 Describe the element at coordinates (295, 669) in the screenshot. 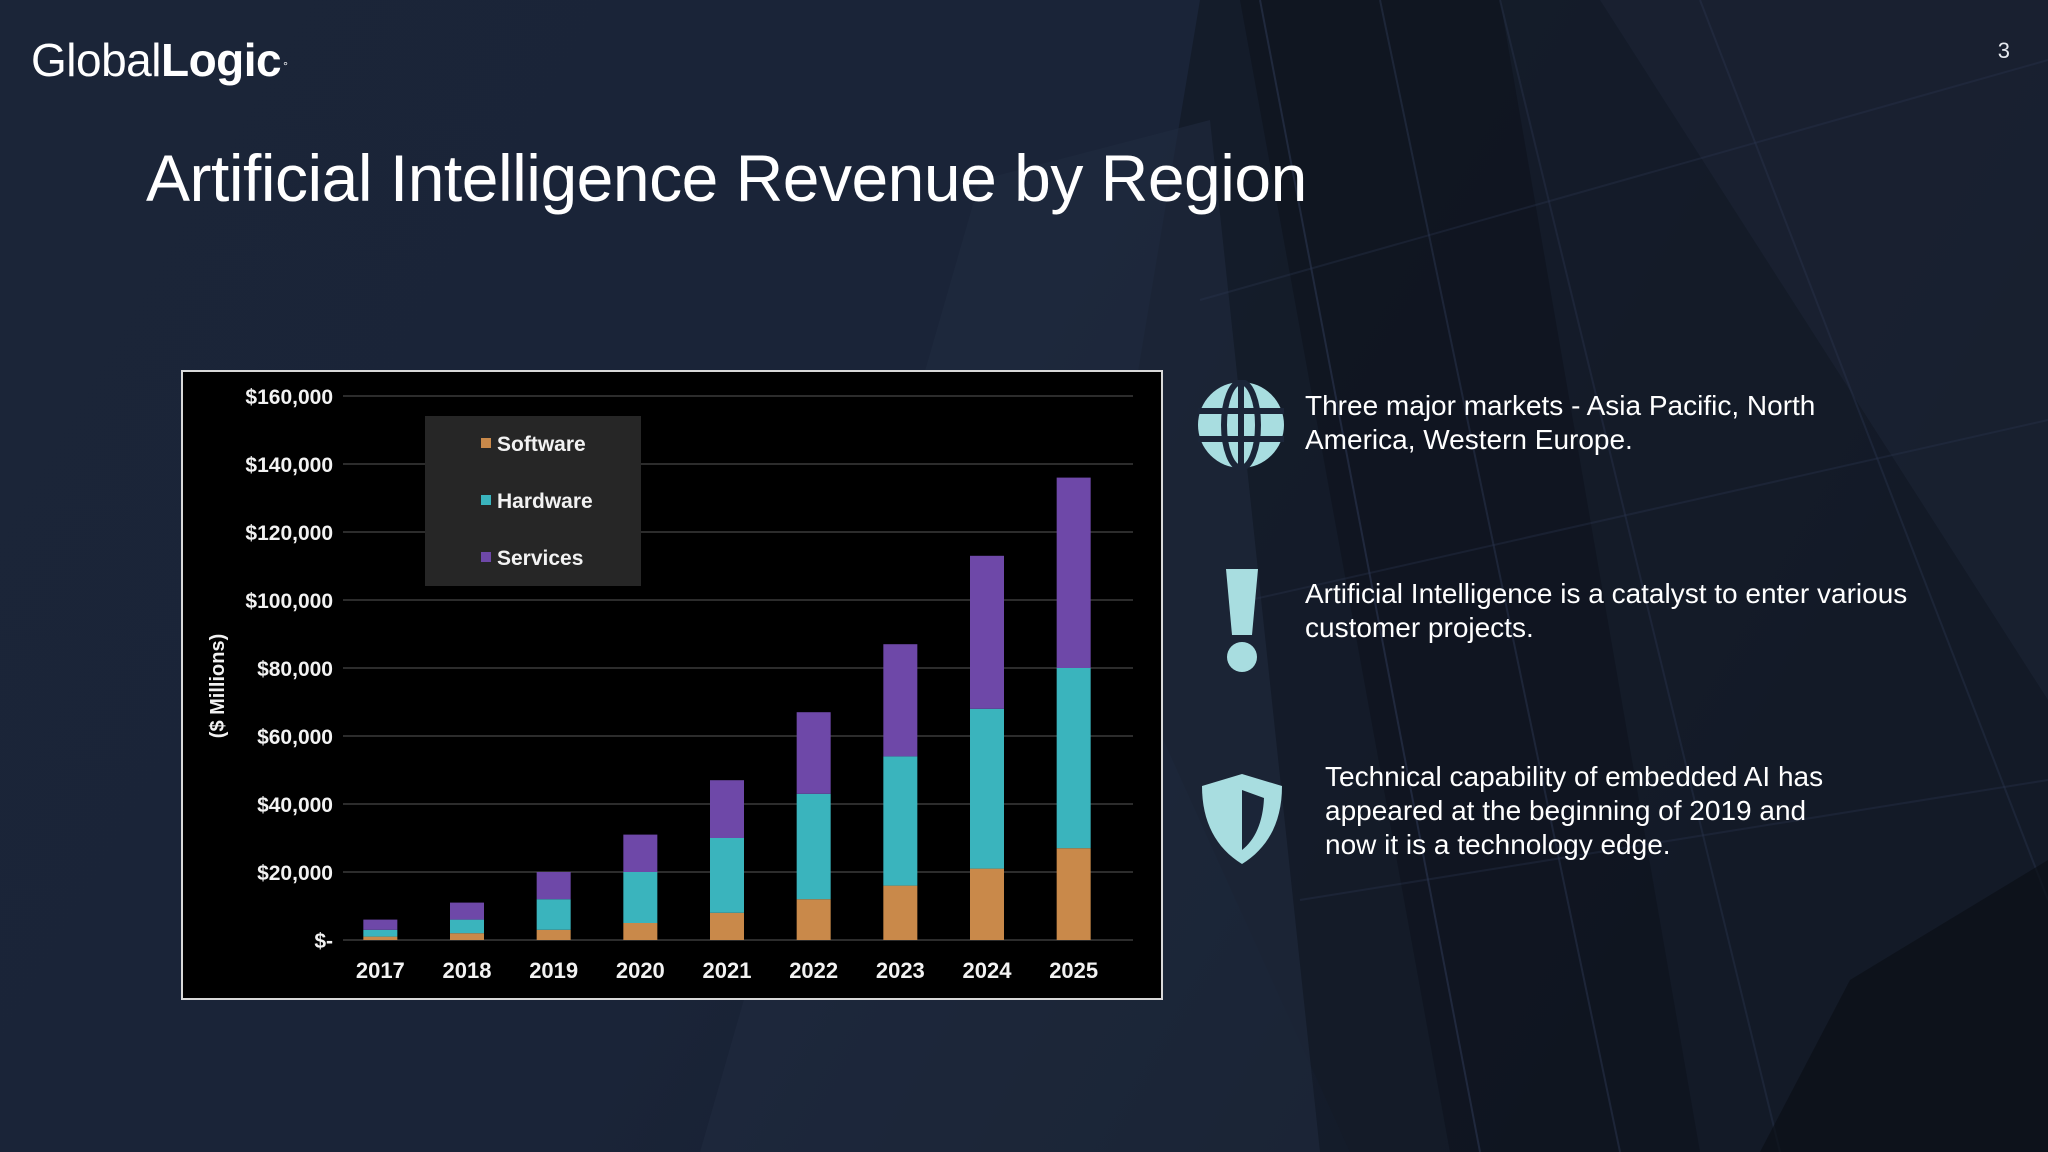

I see `y-tick-label: $80,000` at that location.